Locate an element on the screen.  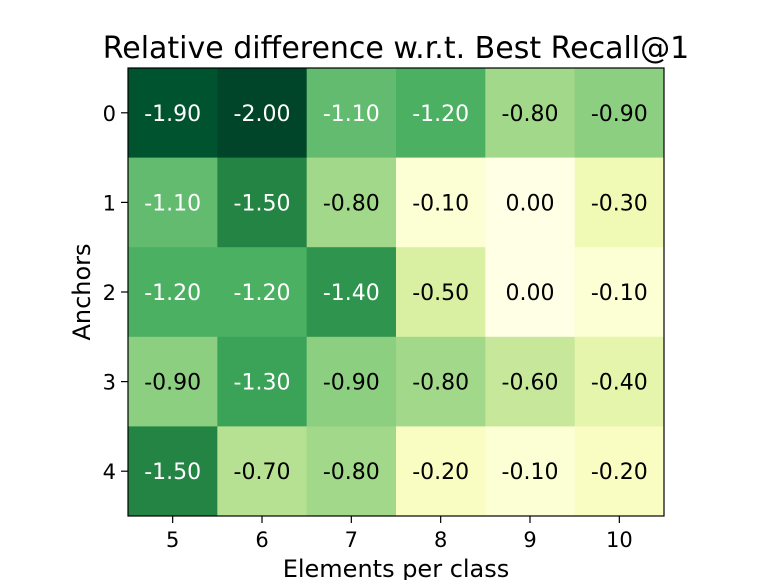
x-tick-label: 8 is located at coordinates (440, 540).